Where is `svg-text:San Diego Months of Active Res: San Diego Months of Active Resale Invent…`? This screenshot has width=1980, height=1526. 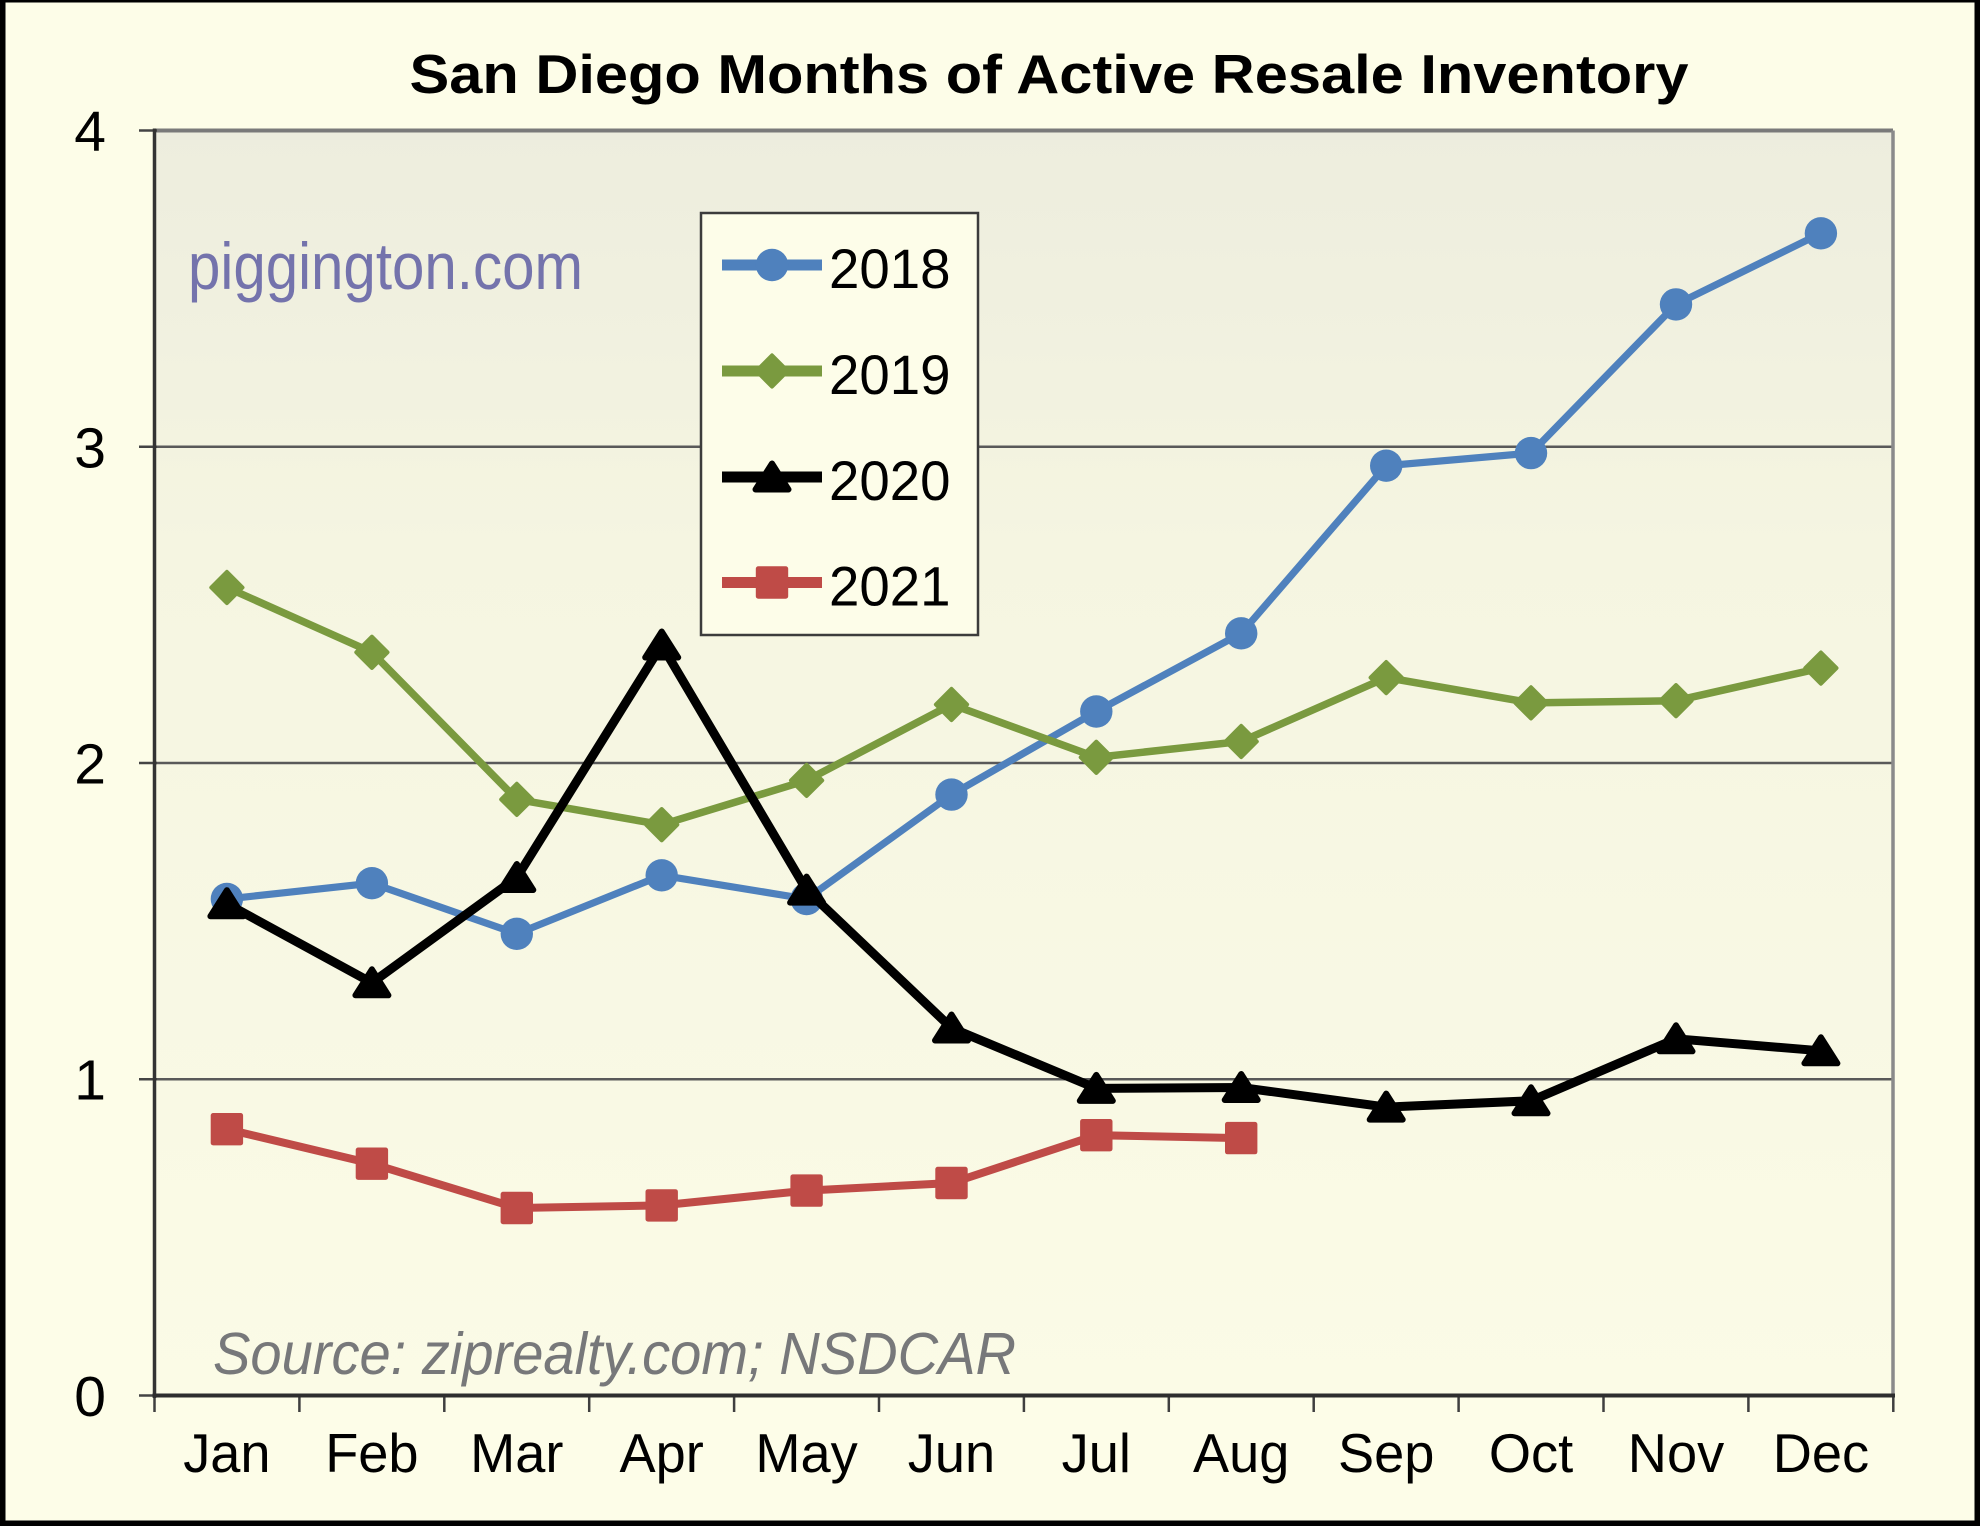 svg-text:San Diego Months of Active Res: San Diego Months of Active Resale Invent… is located at coordinates (1049, 74).